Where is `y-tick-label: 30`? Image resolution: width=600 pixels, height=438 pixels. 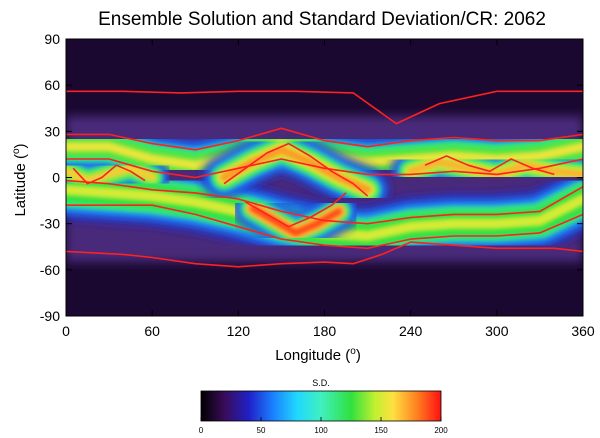
y-tick-label: 30 is located at coordinates (52, 131).